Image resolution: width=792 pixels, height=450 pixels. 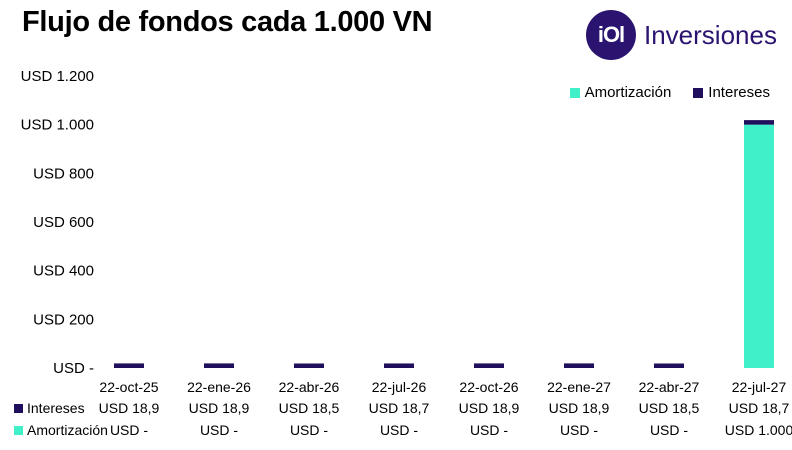 I want to click on table-label-intereses: Intereses, so click(x=56, y=408).